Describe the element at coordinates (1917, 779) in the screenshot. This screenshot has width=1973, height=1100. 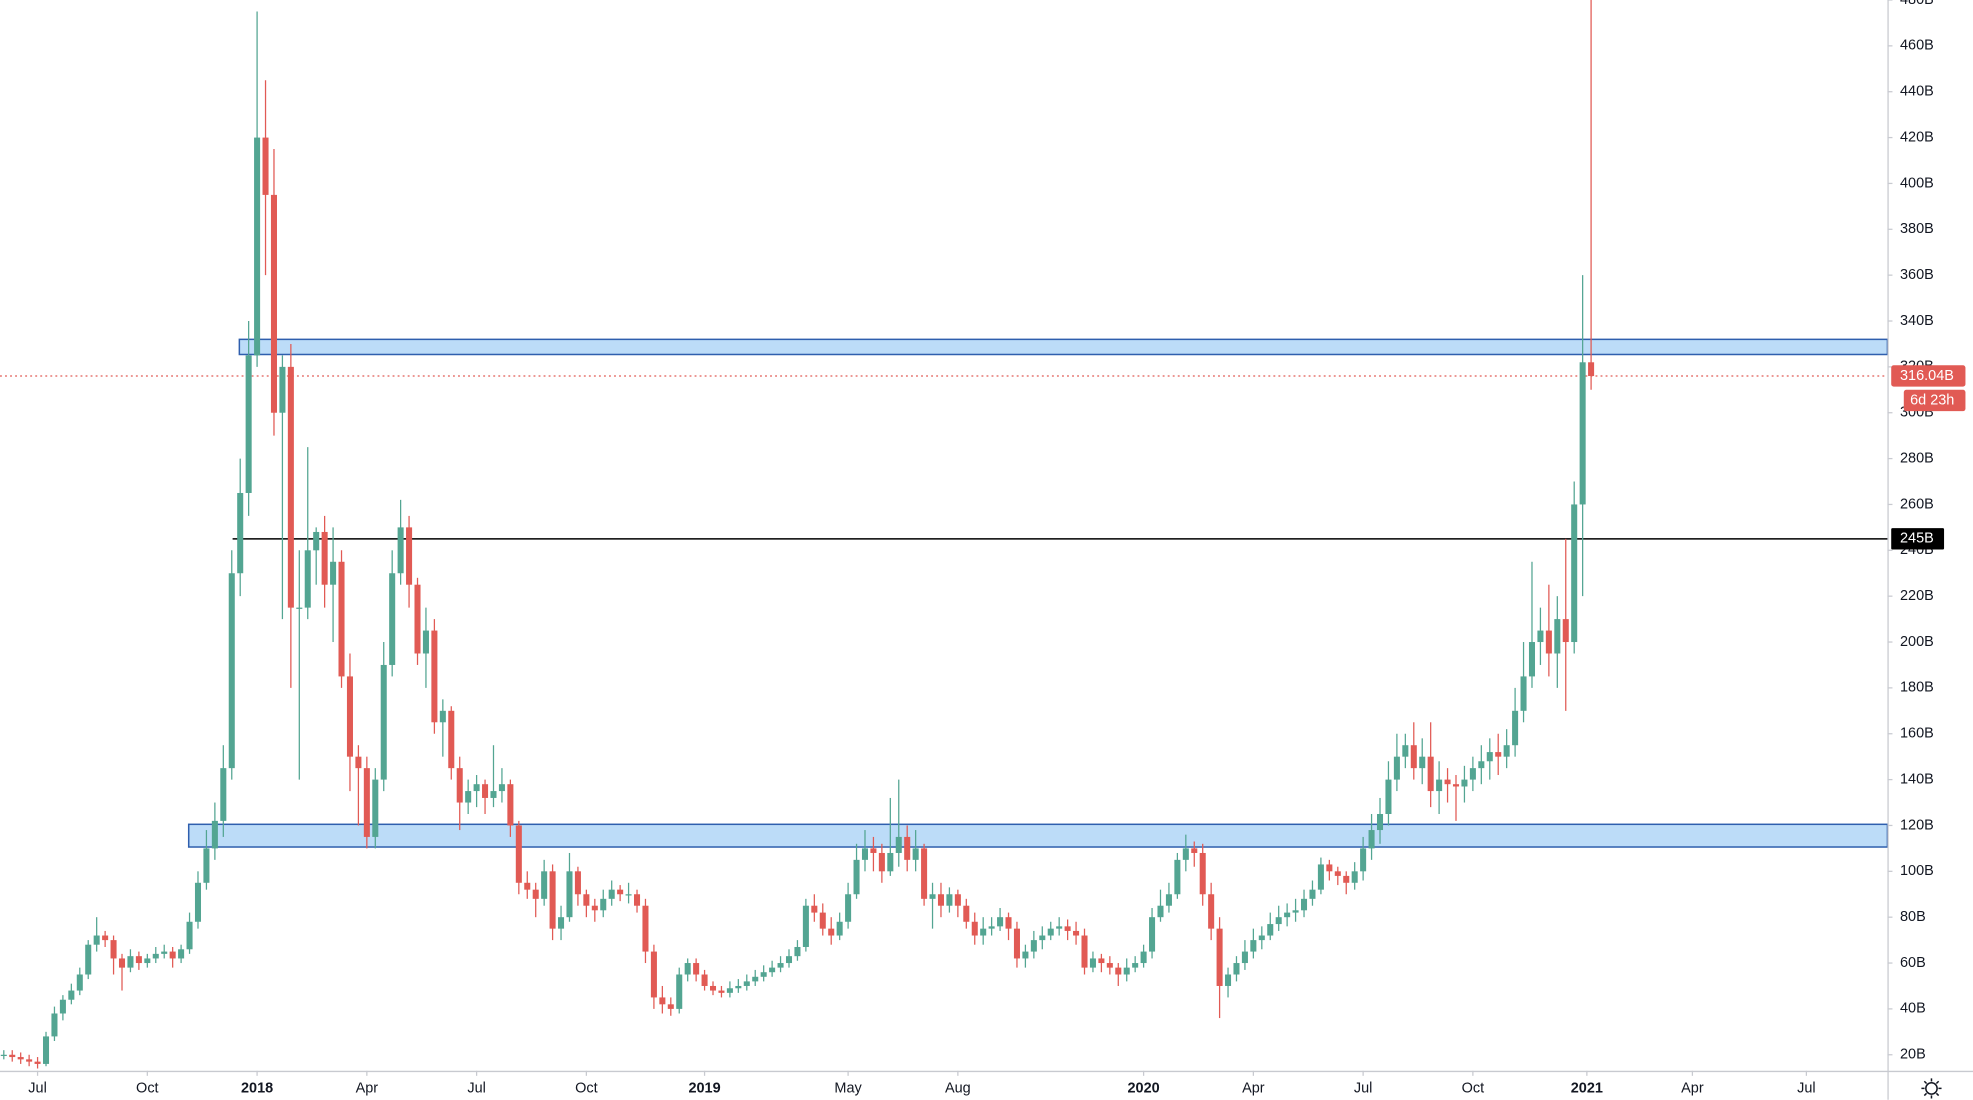
I see `y-tick-label: 140B` at that location.